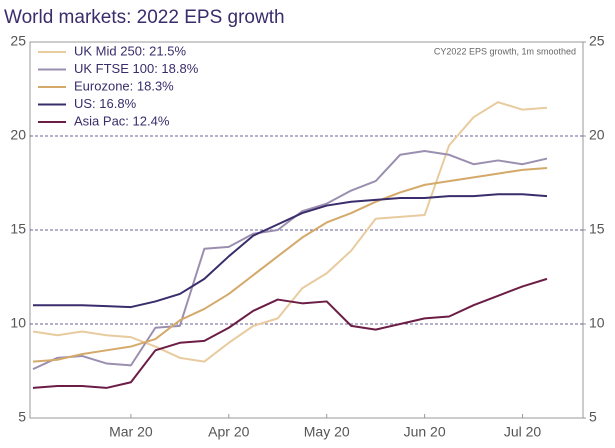  Describe the element at coordinates (597, 229) in the screenshot. I see `y2-tick-label: 15` at that location.